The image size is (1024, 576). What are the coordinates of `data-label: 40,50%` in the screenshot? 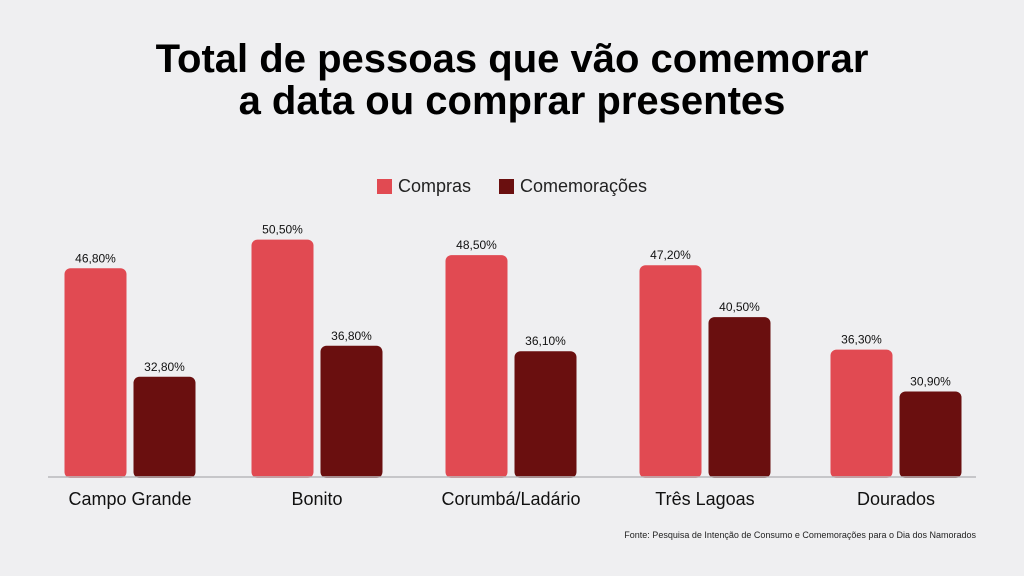 It's located at (739, 307).